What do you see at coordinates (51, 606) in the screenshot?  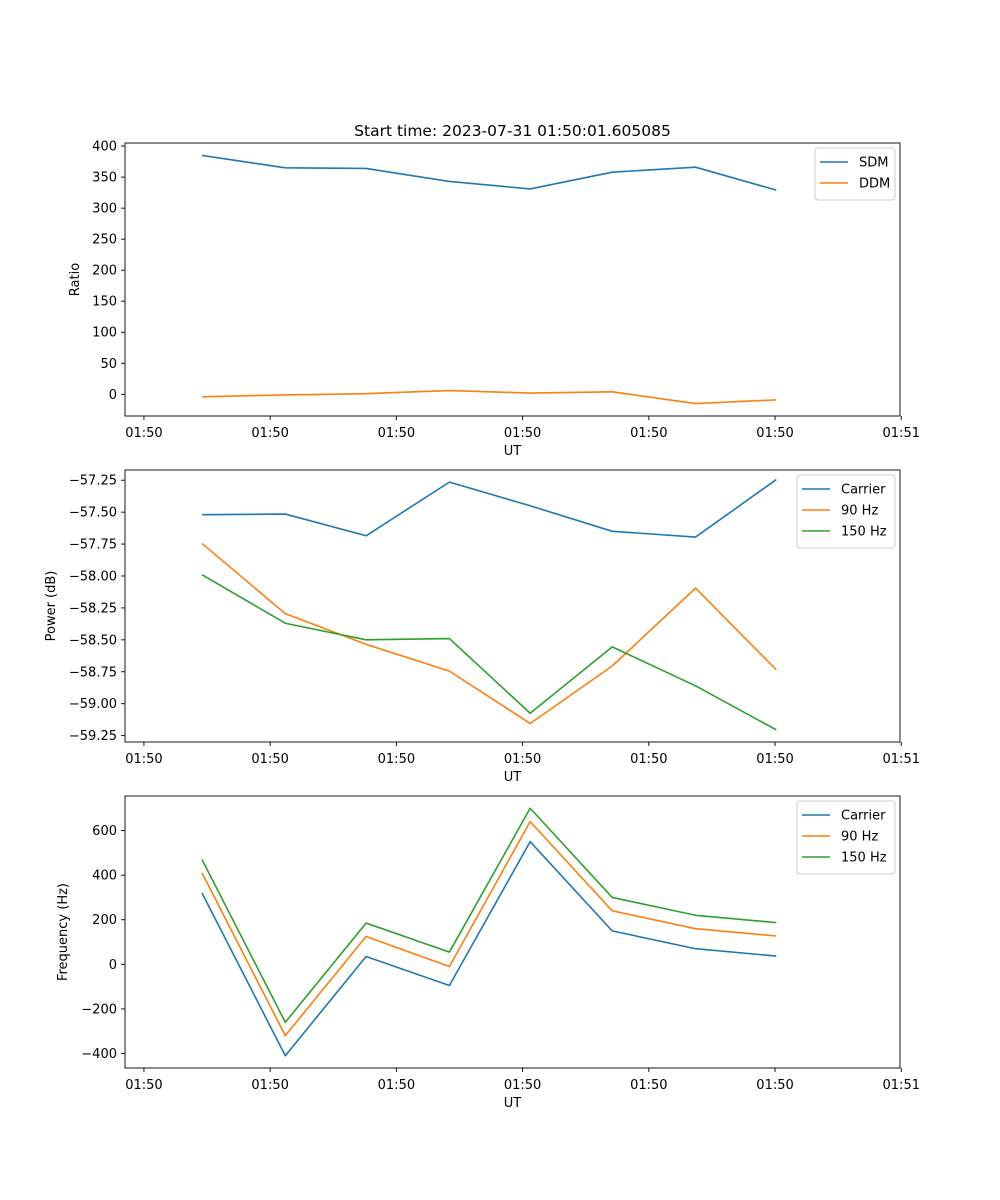 I see `y-axis-label: Power (dB)` at bounding box center [51, 606].